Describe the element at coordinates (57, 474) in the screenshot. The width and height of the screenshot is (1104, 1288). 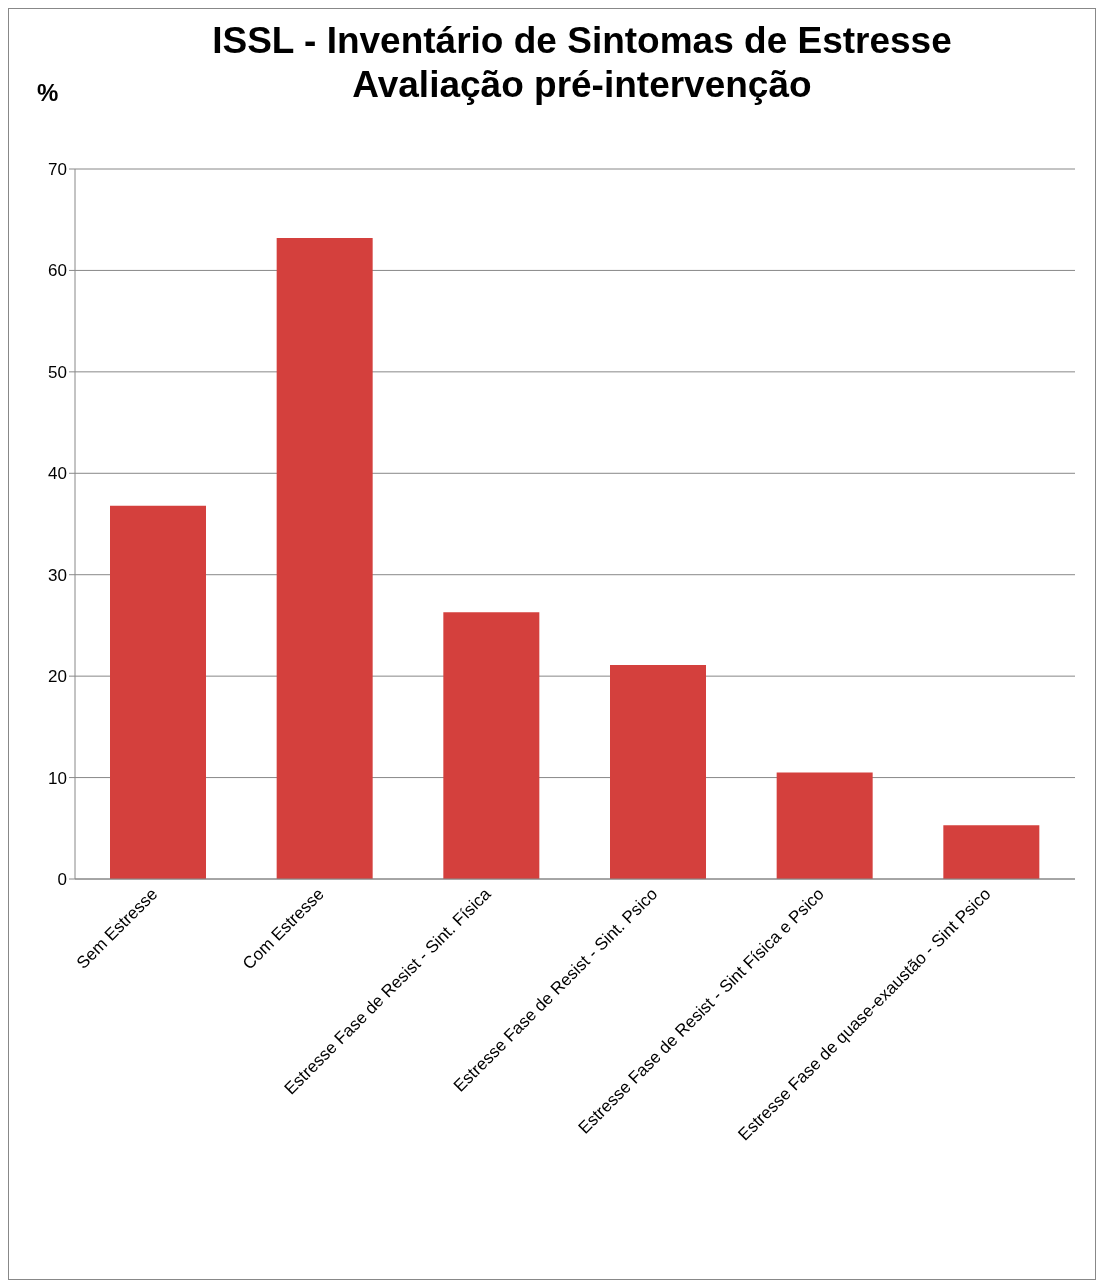
I see `y-tick-label: 40` at that location.